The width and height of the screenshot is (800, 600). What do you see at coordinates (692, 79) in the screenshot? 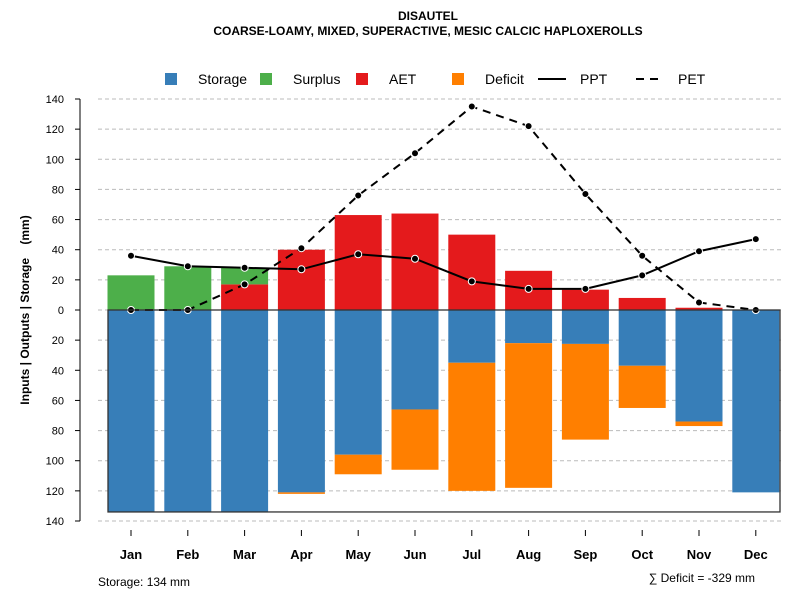
I see `legend-label: PET` at bounding box center [692, 79].